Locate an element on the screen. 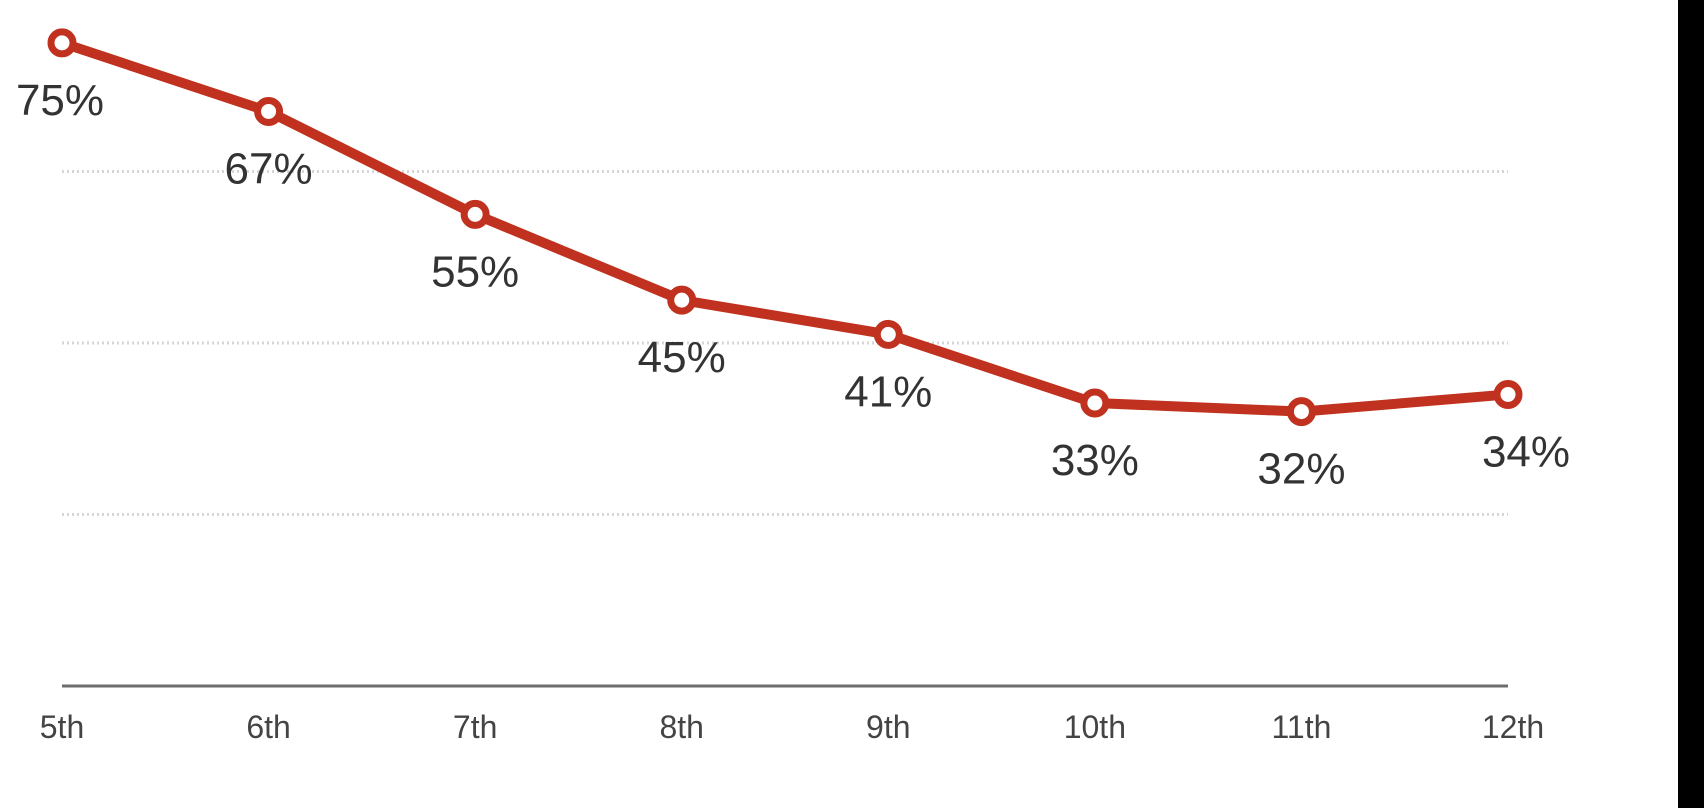 Image resolution: width=1704 pixels, height=808 pixels. data-label-12th: 34% is located at coordinates (1526, 451).